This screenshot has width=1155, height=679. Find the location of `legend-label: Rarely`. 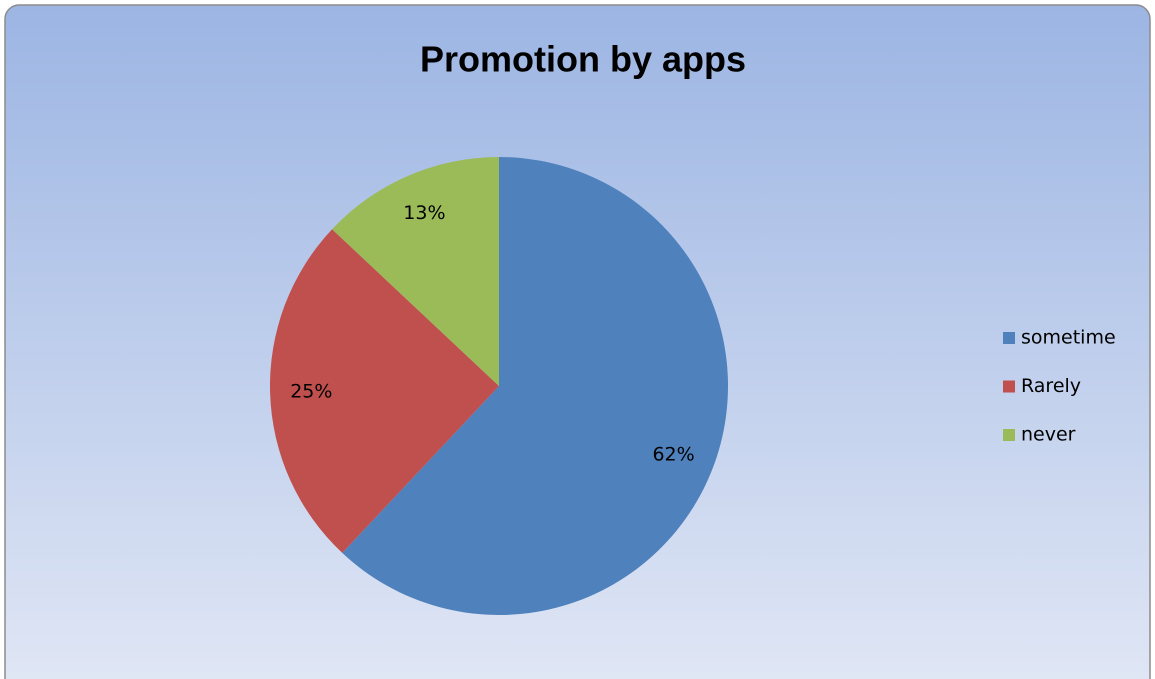

legend-label: Rarely is located at coordinates (1051, 386).